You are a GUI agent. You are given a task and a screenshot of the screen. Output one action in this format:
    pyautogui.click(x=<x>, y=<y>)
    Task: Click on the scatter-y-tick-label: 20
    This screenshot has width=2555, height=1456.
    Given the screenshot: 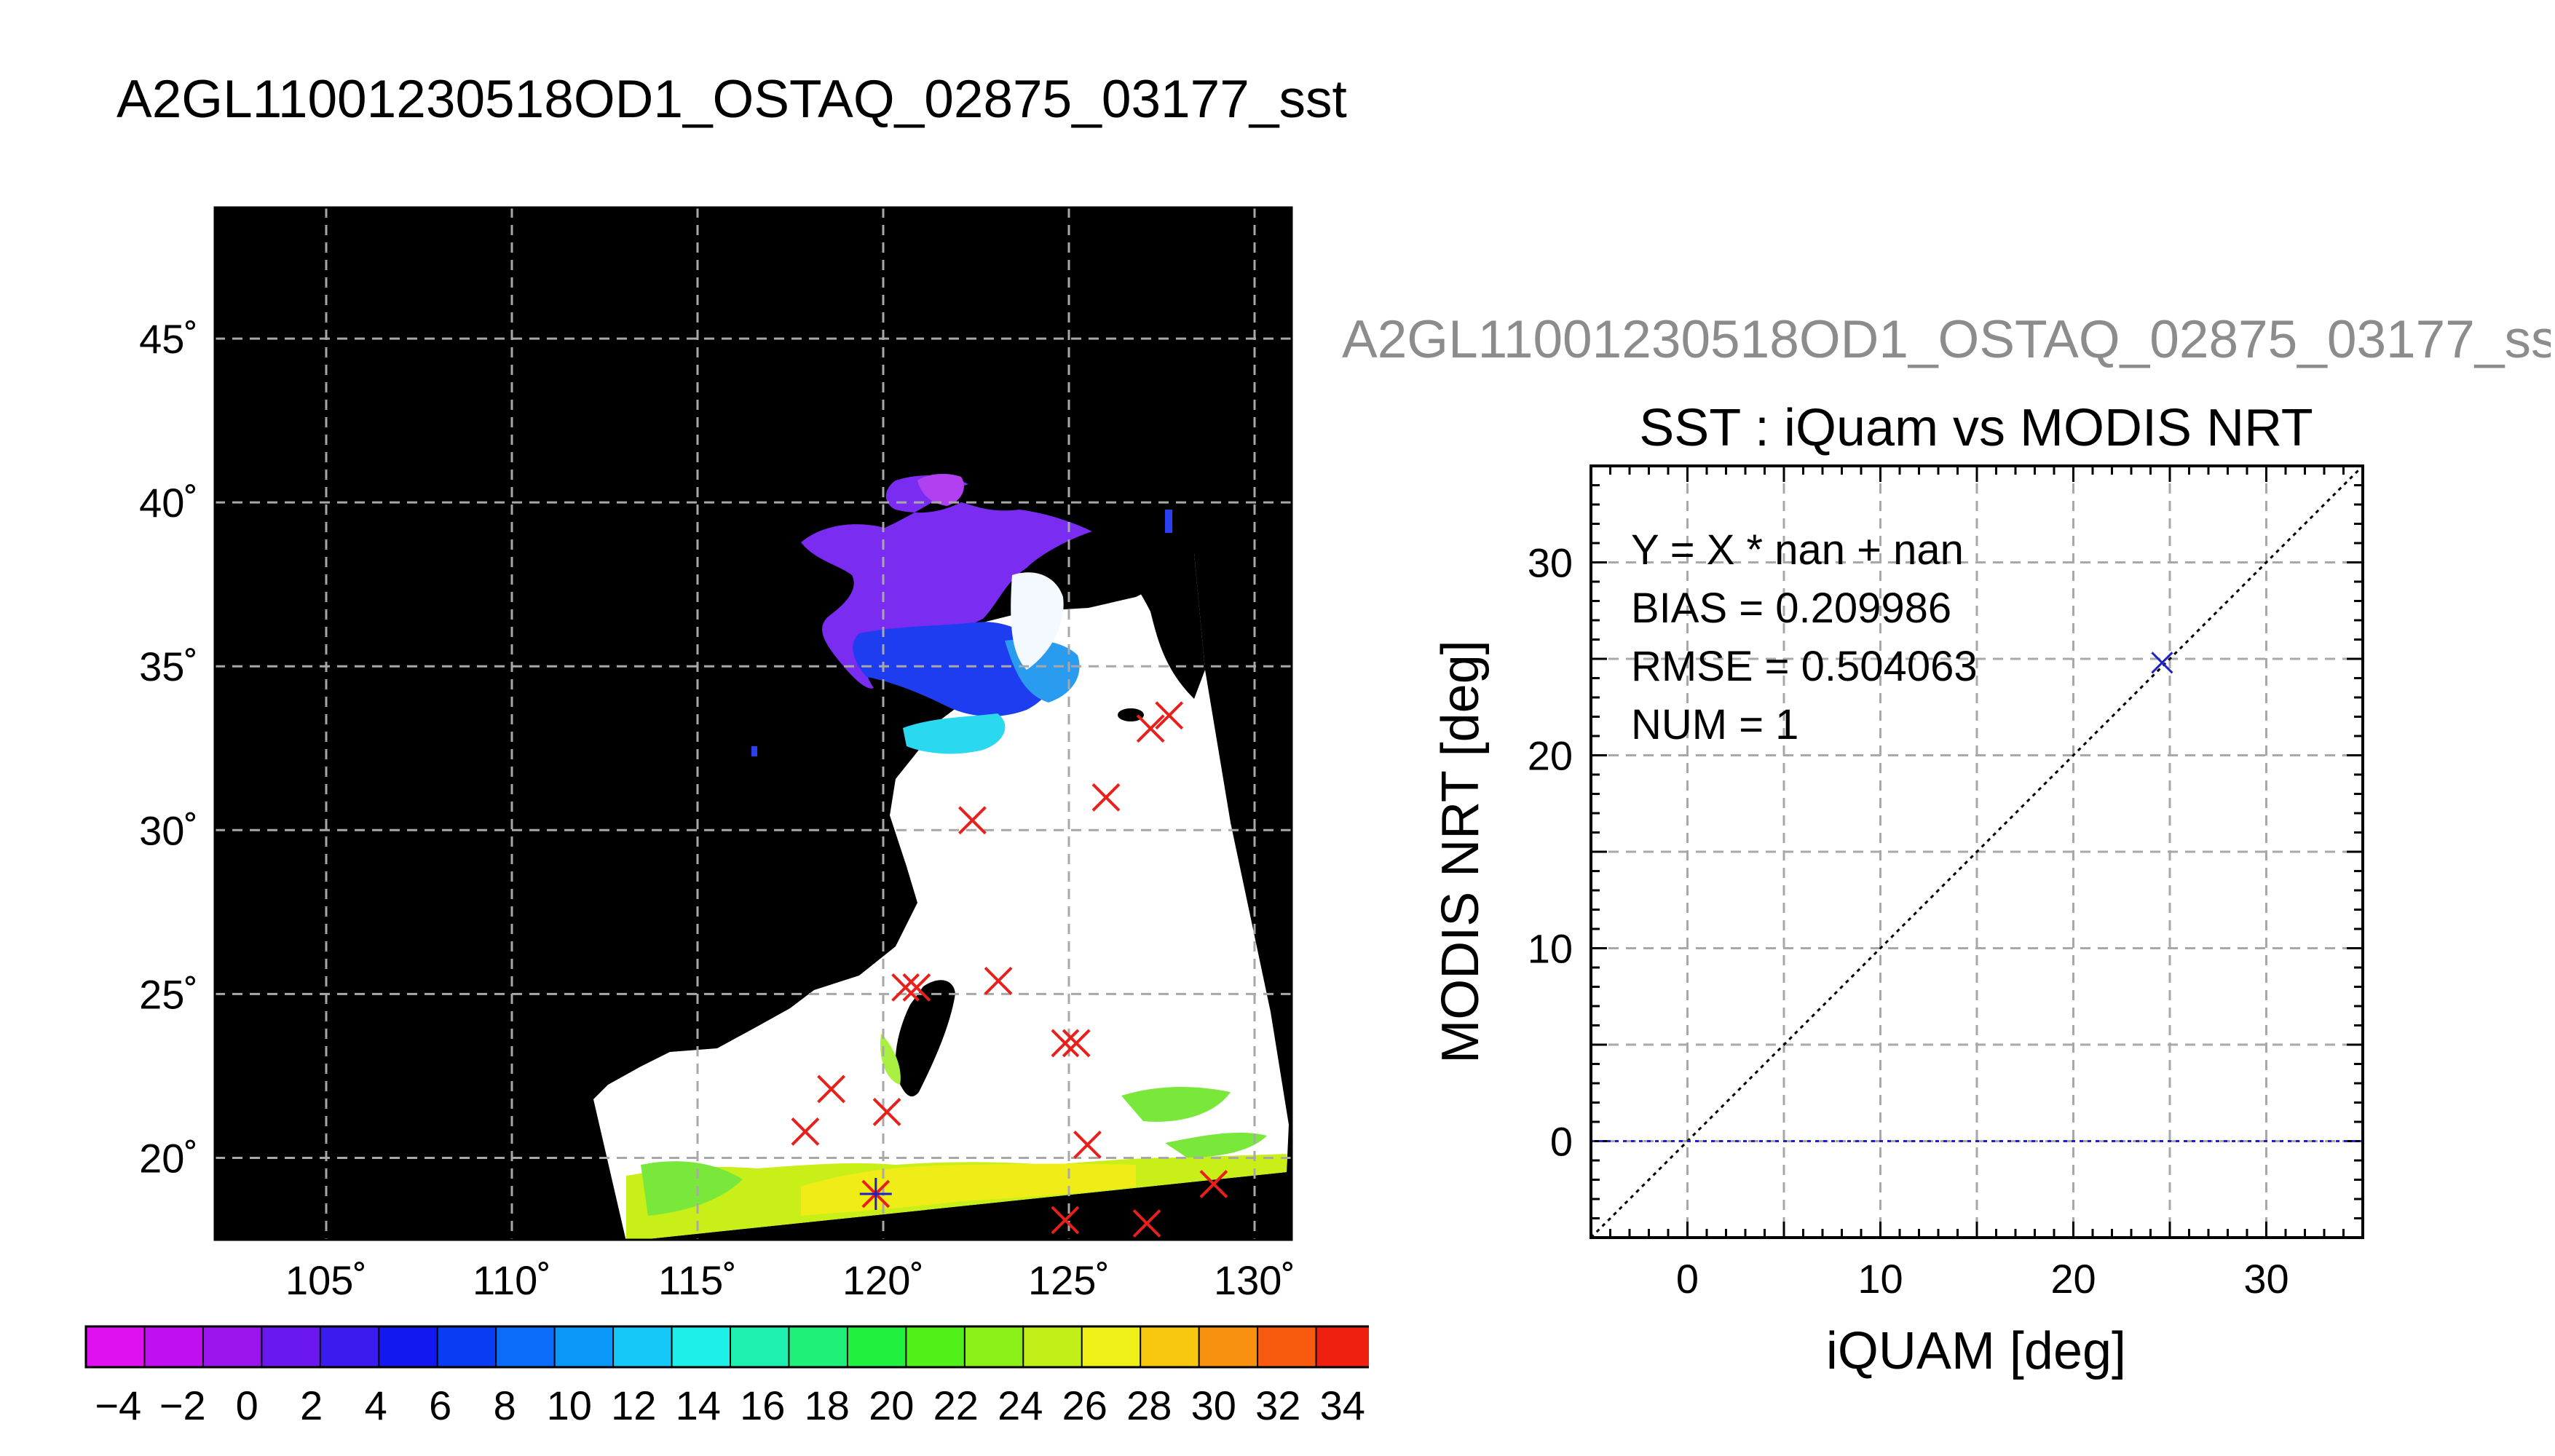 What is the action you would take?
    pyautogui.click(x=1550, y=756)
    